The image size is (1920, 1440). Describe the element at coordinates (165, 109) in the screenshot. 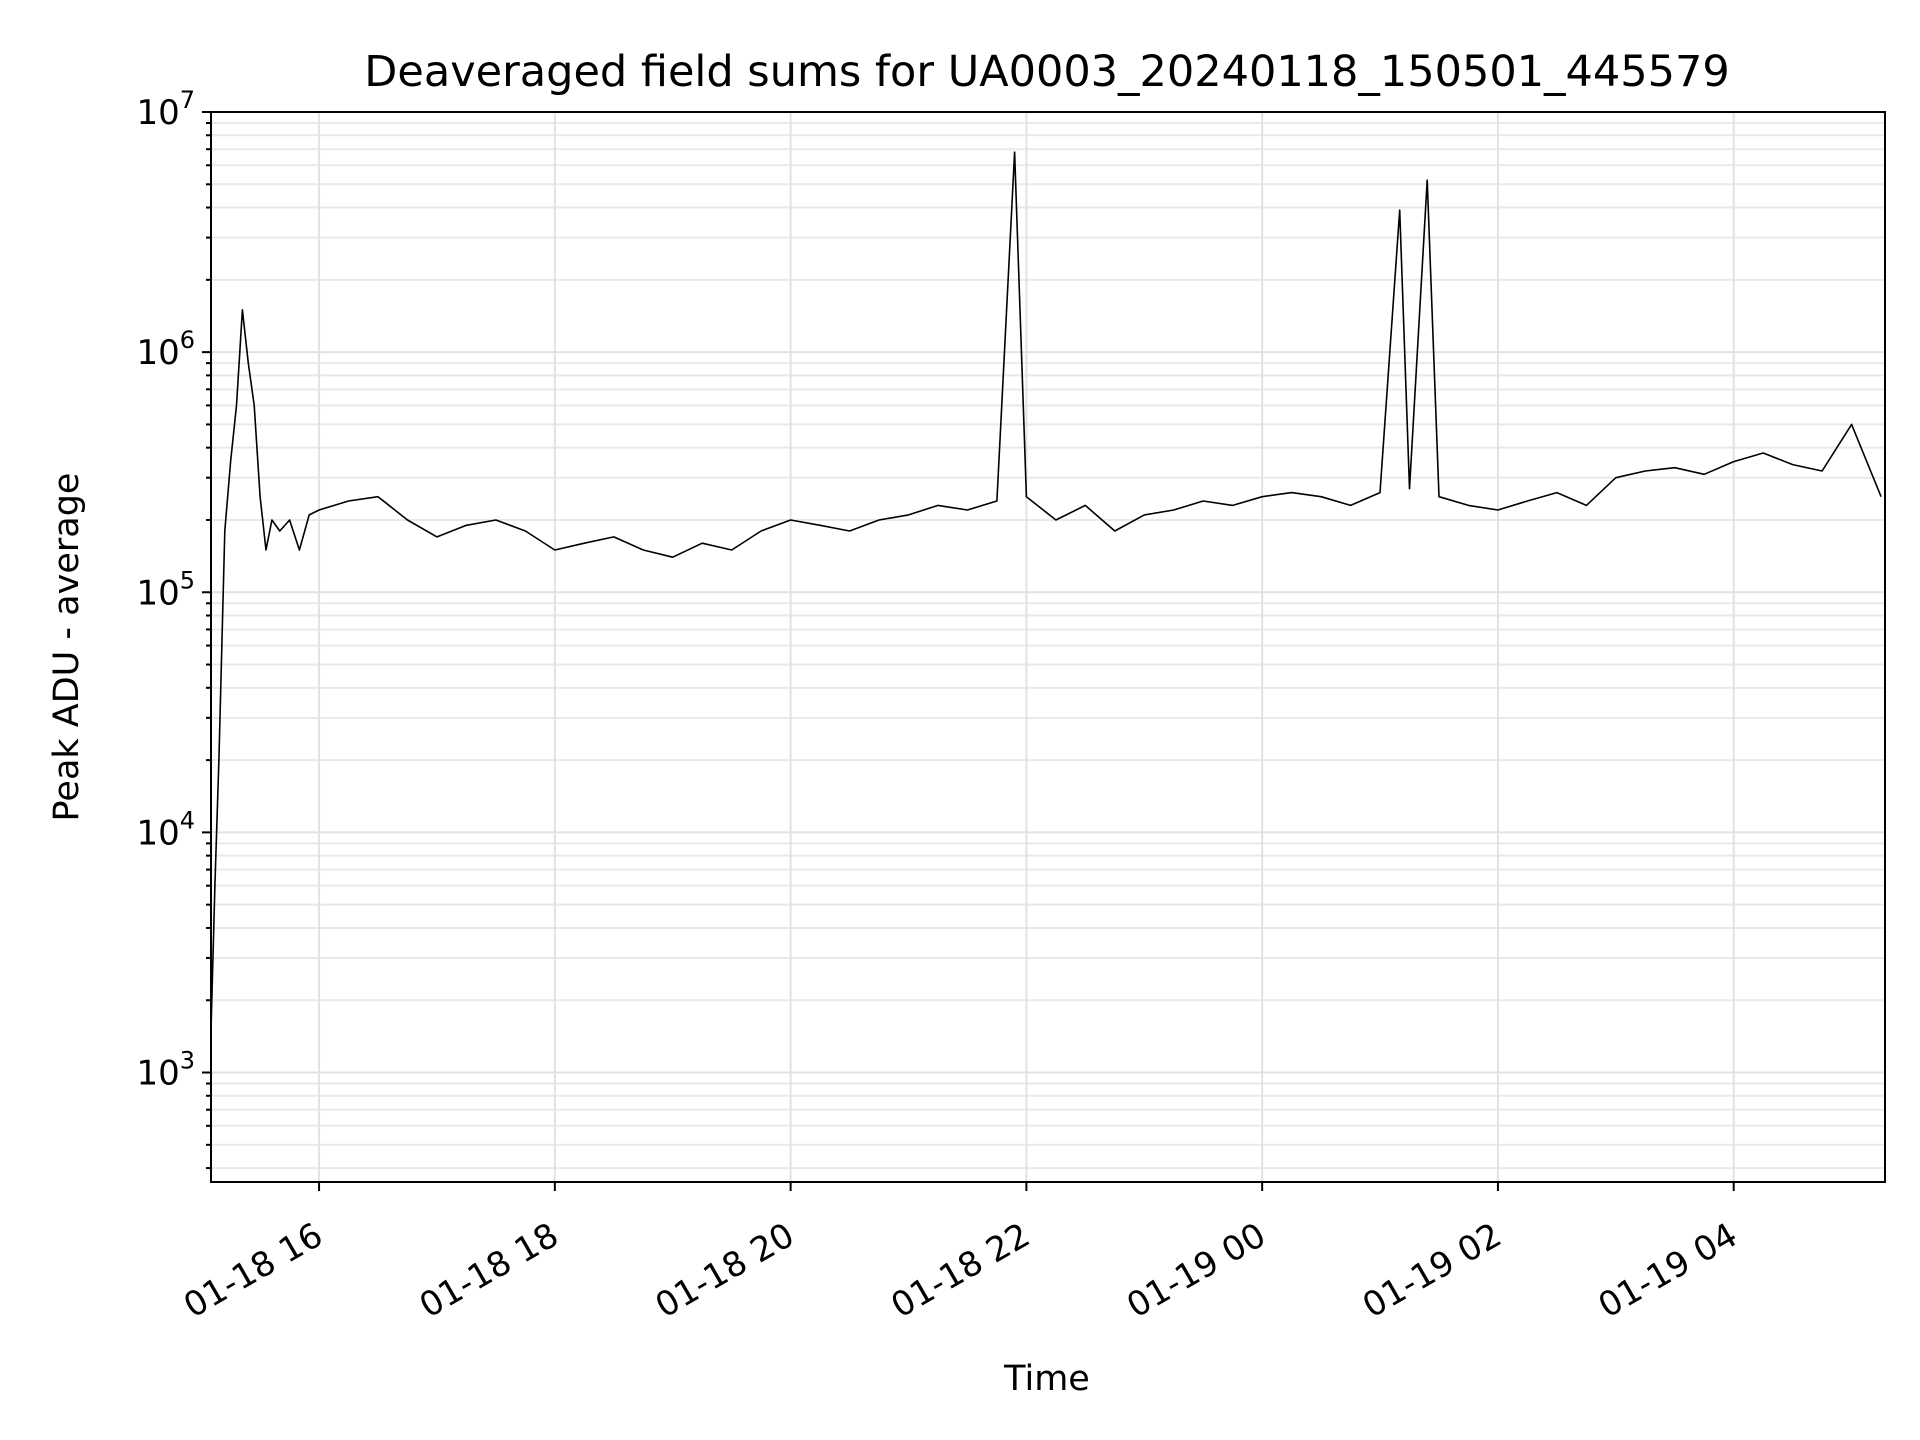

I see `y-tick-label: 10⁷` at that location.